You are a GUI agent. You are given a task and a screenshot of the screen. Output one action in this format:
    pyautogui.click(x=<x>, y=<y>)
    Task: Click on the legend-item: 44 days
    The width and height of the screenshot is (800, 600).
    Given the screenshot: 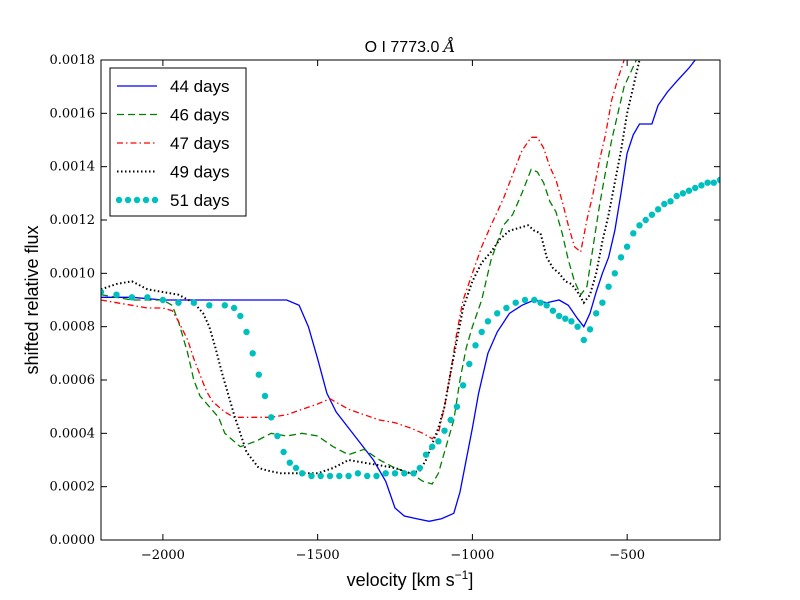 What is the action you would take?
    pyautogui.click(x=173, y=86)
    